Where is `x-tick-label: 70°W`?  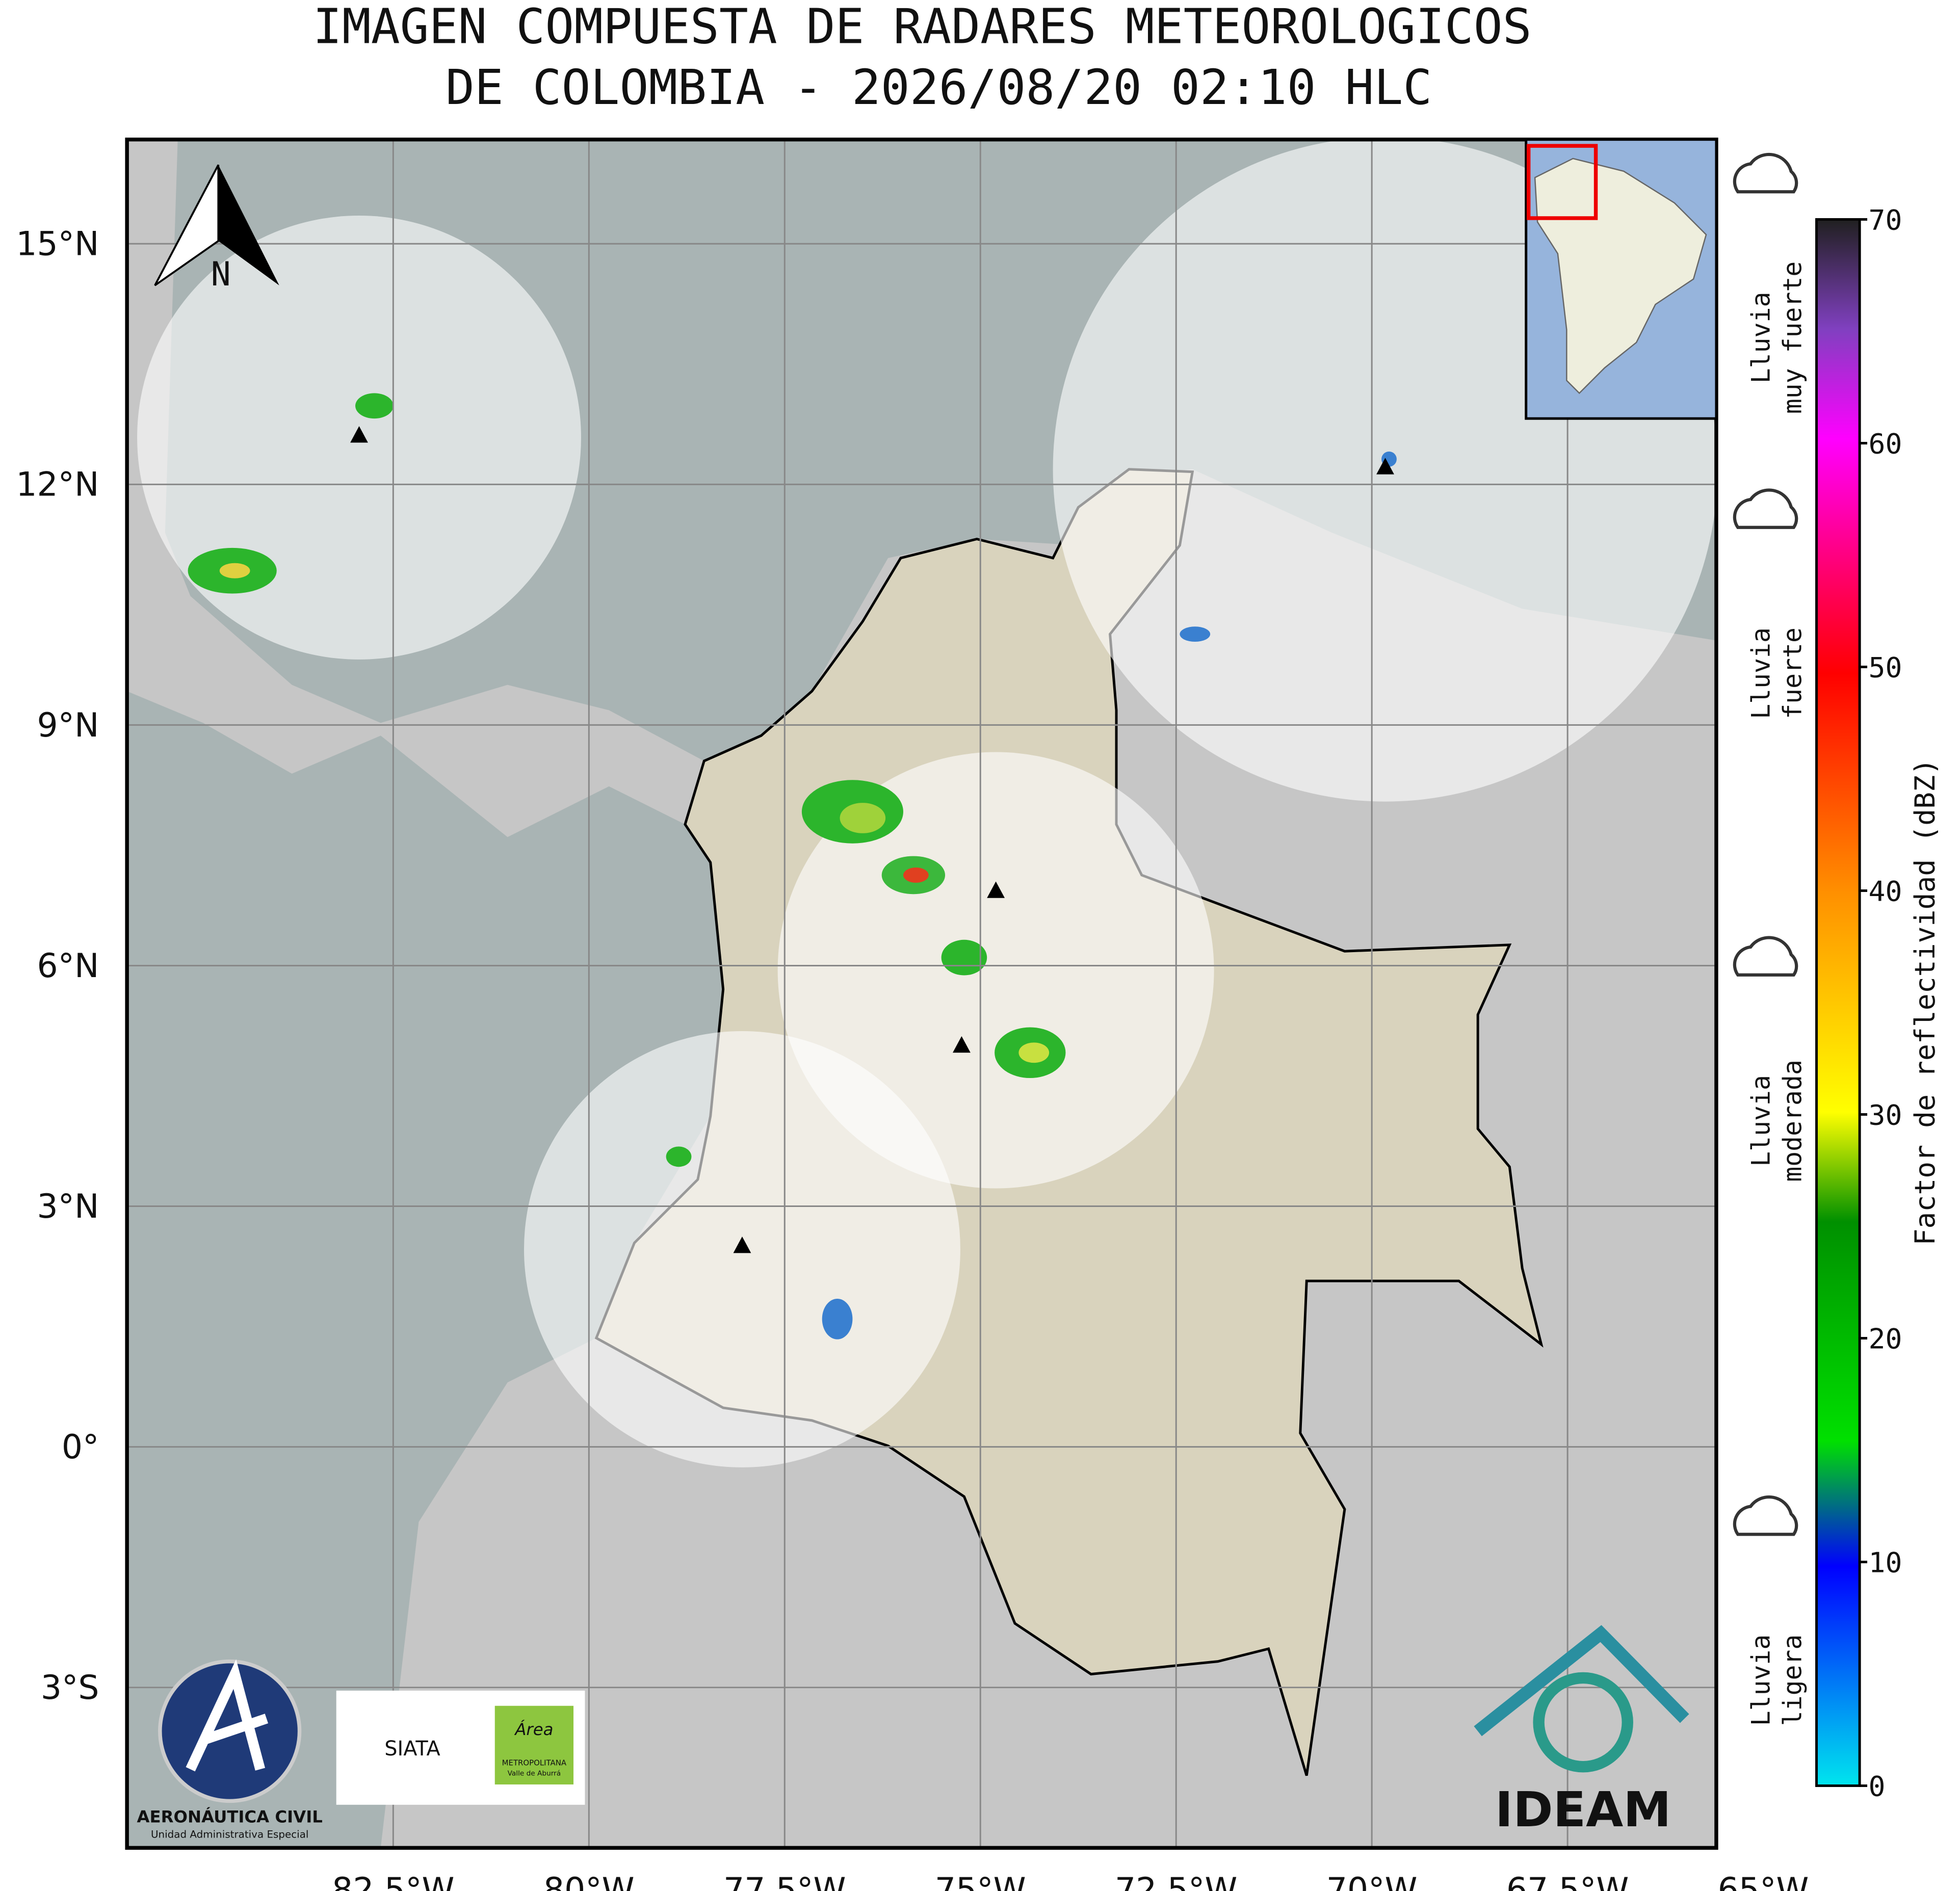
x-tick-label: 70°W is located at coordinates (1372, 1881).